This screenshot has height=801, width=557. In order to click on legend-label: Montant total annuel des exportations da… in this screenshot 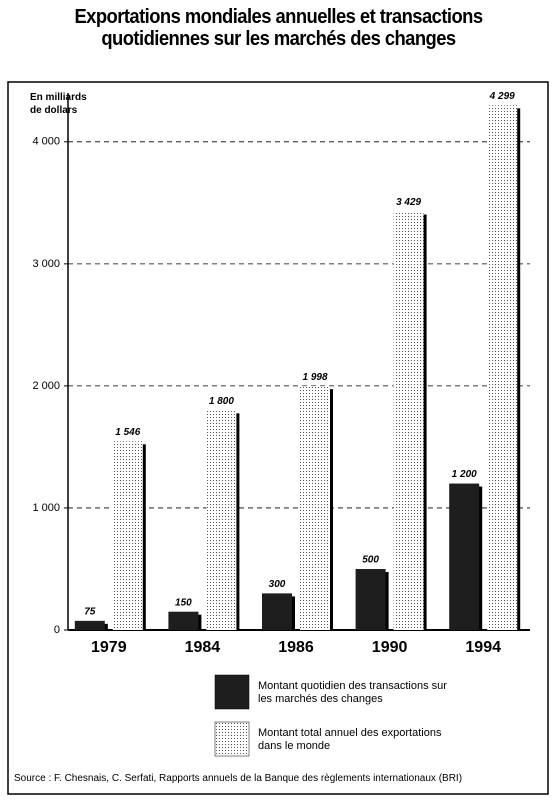, I will do `click(350, 739)`.